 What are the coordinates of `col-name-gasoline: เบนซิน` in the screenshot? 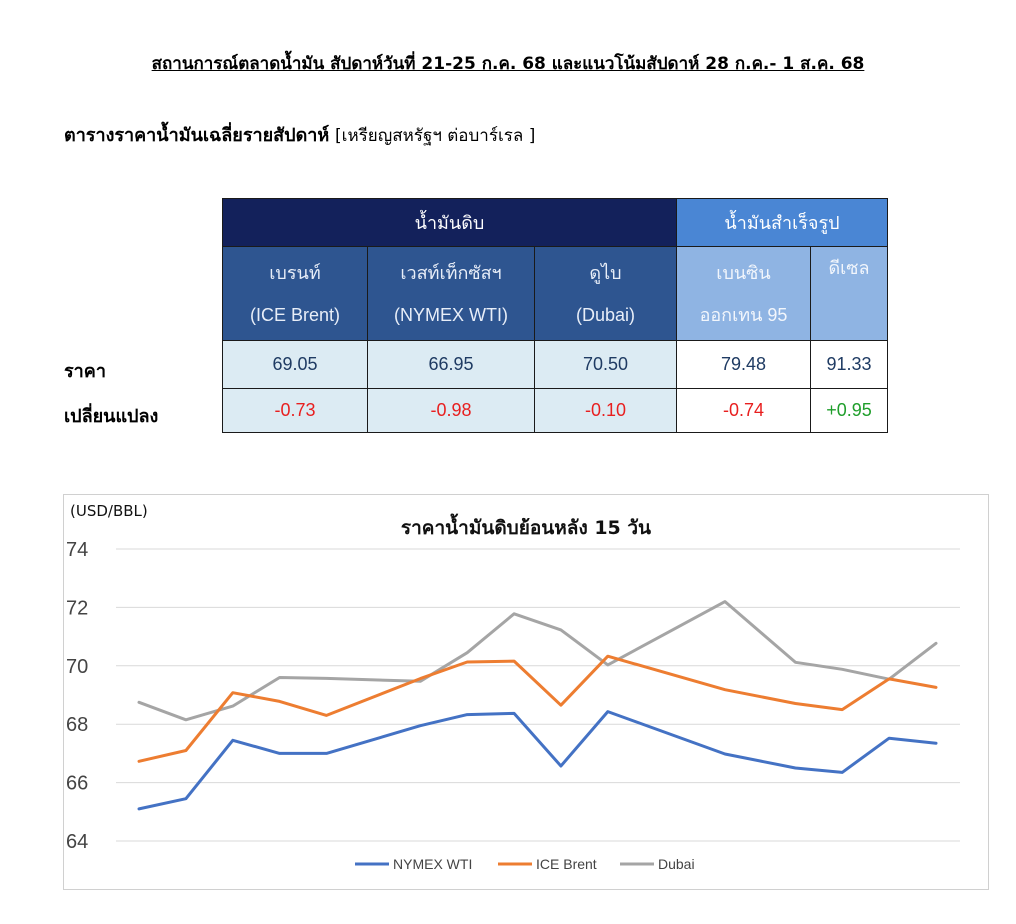 It's located at (743, 272).